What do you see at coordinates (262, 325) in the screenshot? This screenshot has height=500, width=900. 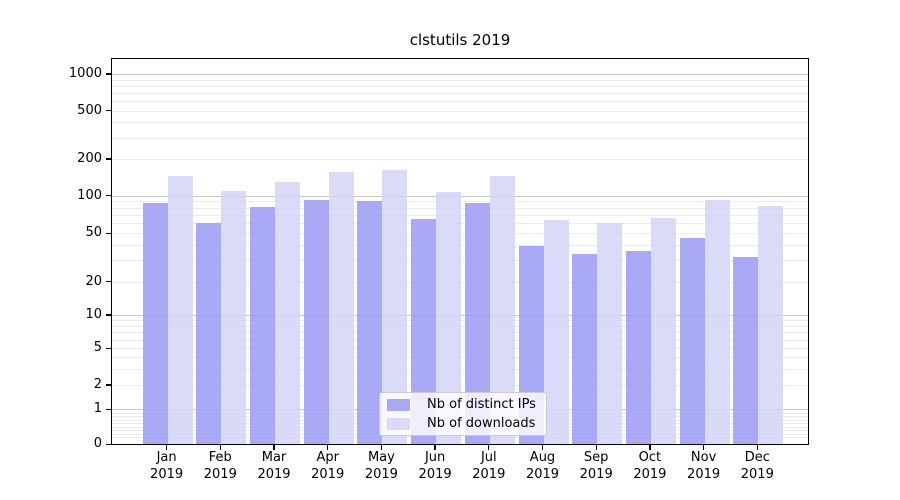 I see `bar-distinct-ips-mar` at bounding box center [262, 325].